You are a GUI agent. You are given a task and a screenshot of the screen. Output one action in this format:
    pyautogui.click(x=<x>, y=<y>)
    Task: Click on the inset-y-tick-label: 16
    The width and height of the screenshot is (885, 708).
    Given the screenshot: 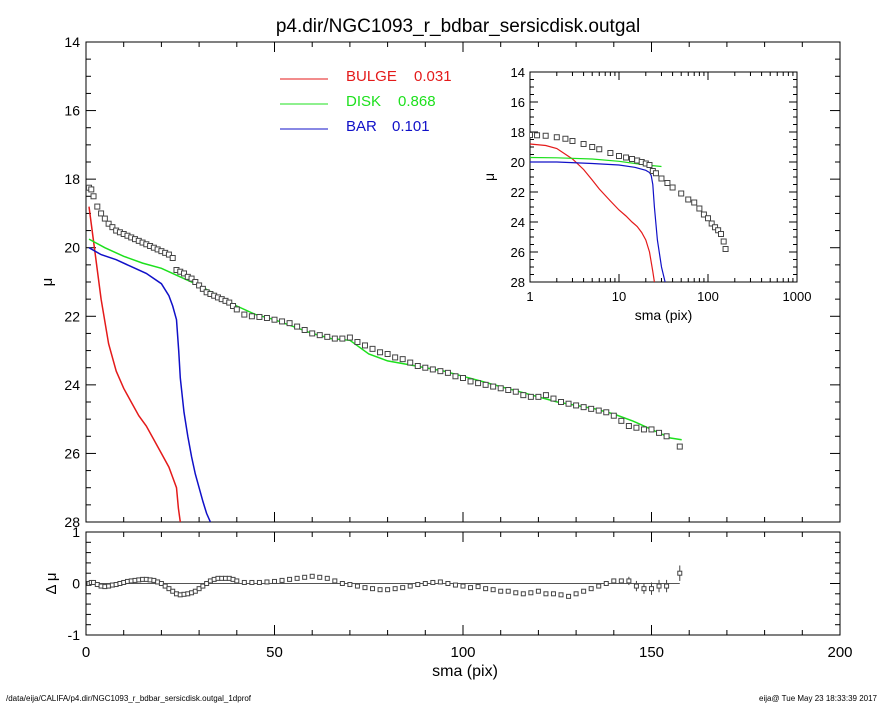 What is the action you would take?
    pyautogui.click(x=518, y=102)
    